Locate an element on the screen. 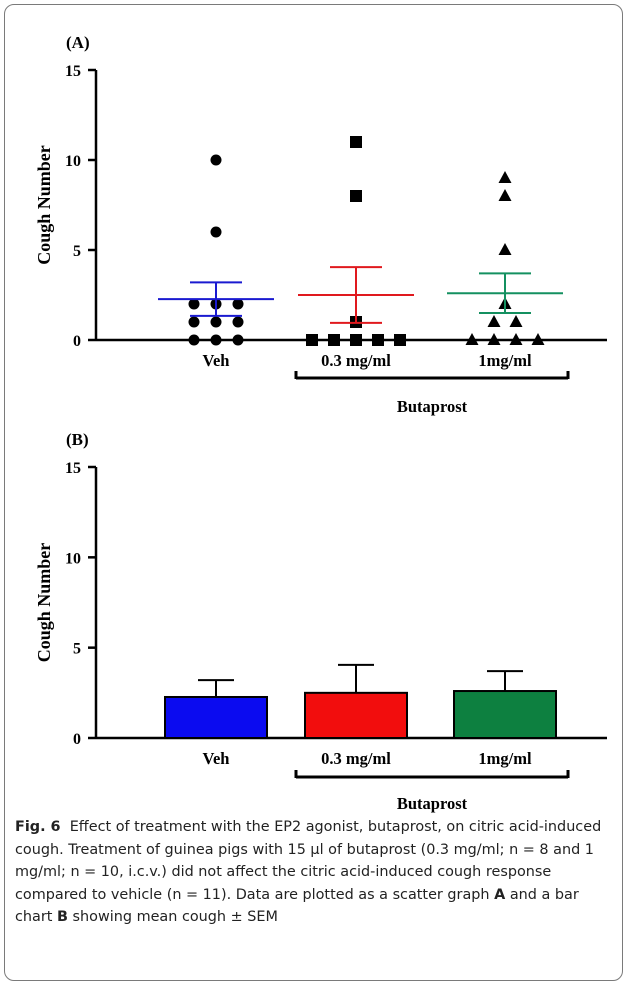  caption-bold-b: B is located at coordinates (62, 917).